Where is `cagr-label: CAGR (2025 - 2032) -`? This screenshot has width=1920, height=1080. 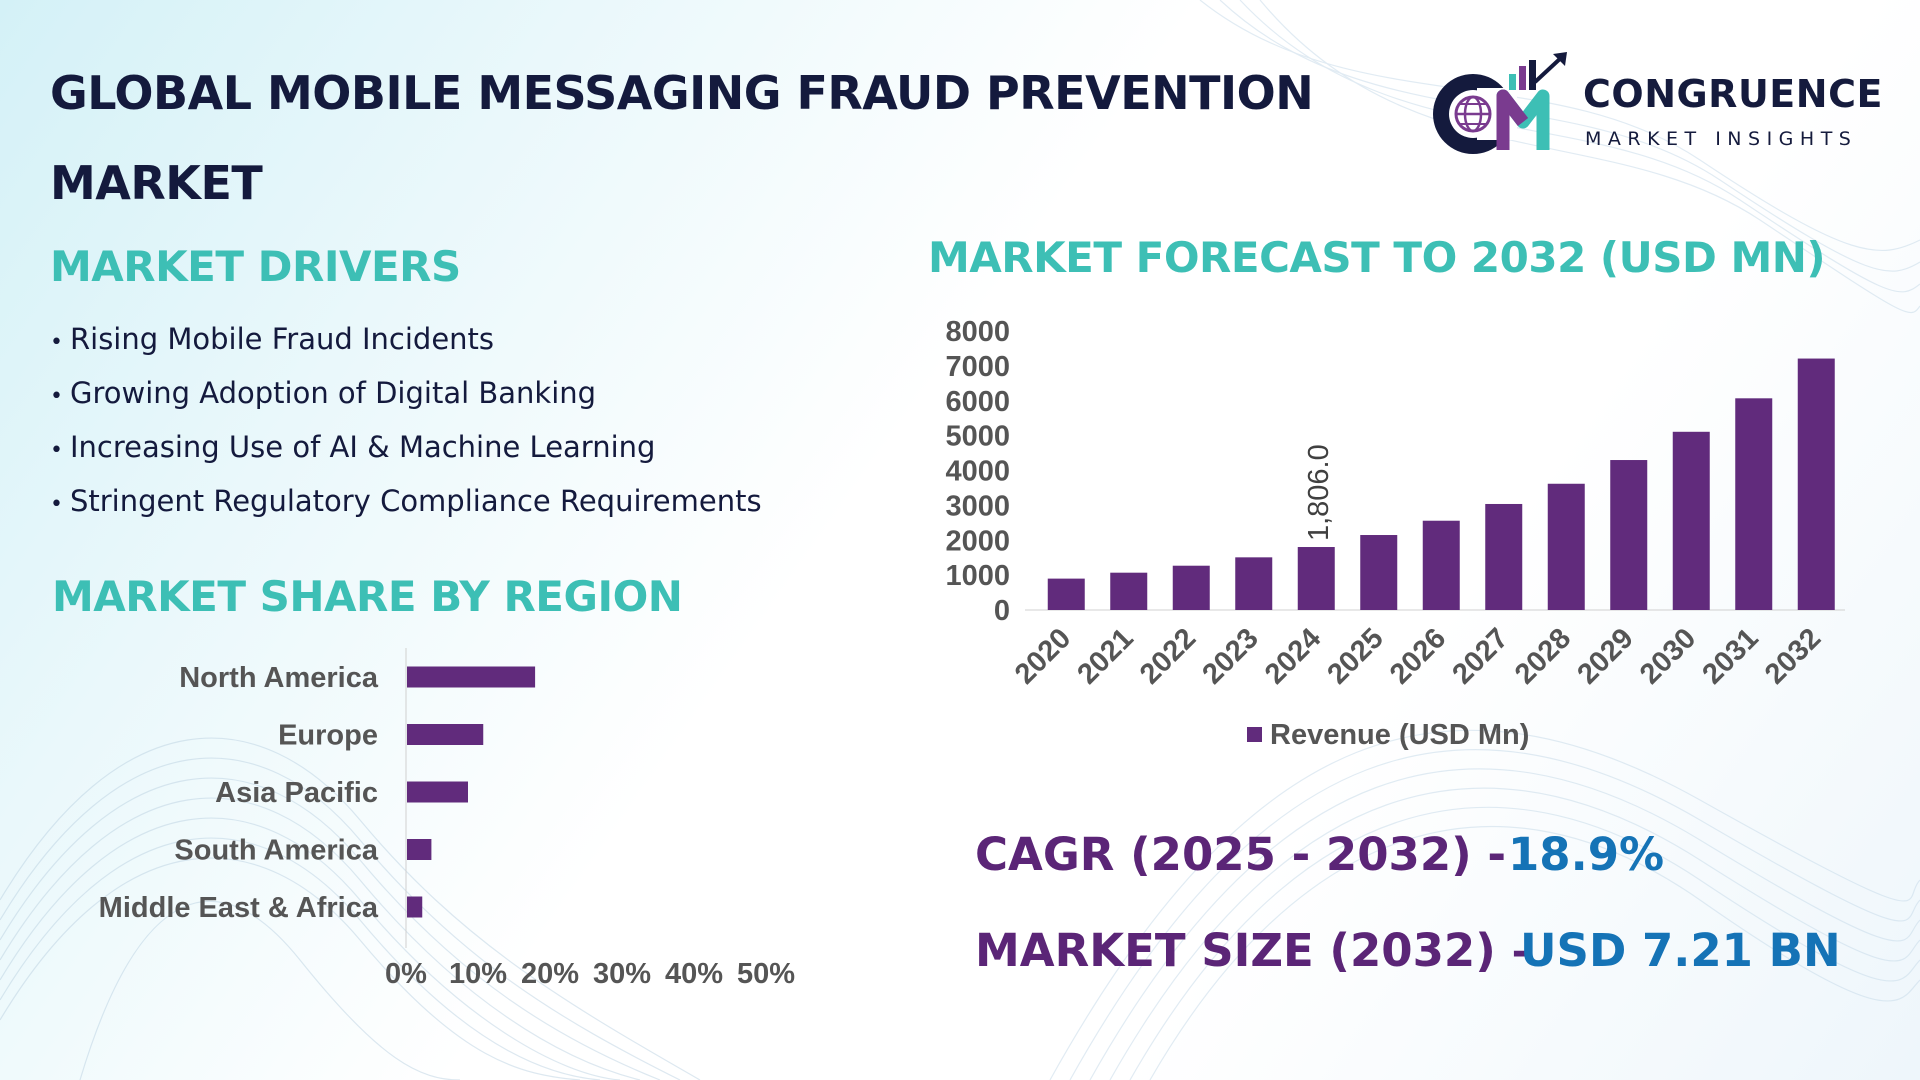
cagr-label: CAGR (2025 - 2032) - is located at coordinates (1241, 854).